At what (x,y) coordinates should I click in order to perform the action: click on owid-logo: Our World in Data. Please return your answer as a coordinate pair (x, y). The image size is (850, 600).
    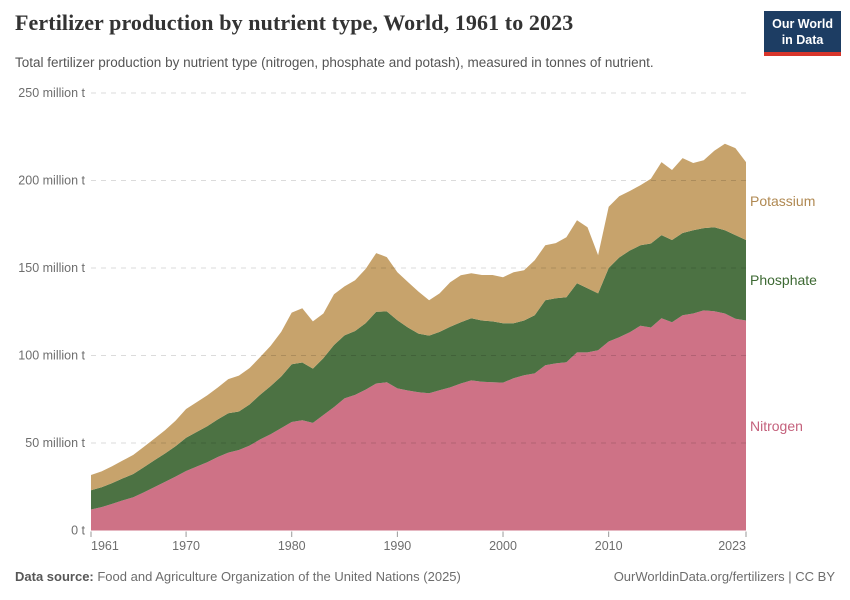
    Looking at the image, I should click on (802, 33).